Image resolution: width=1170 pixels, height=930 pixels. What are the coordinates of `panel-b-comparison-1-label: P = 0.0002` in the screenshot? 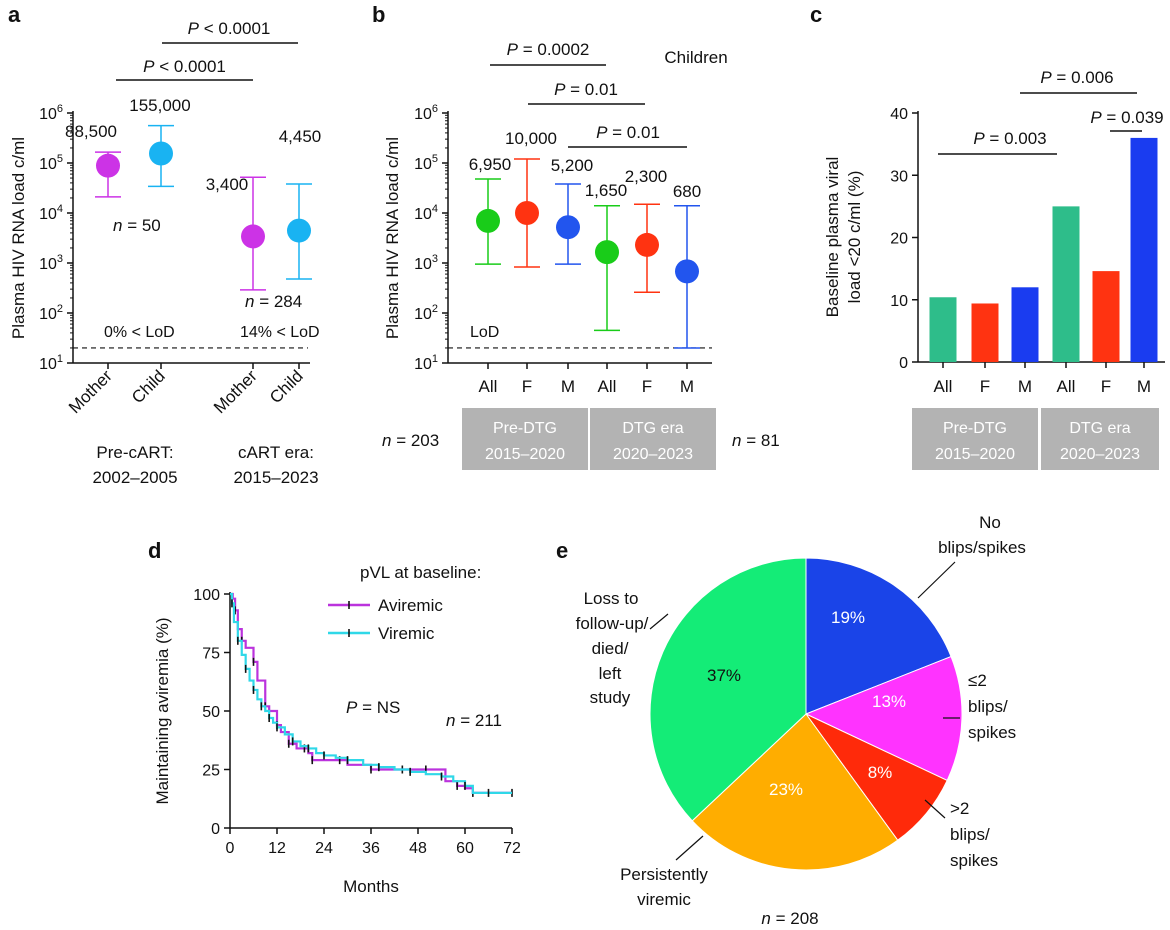 It's located at (548, 49).